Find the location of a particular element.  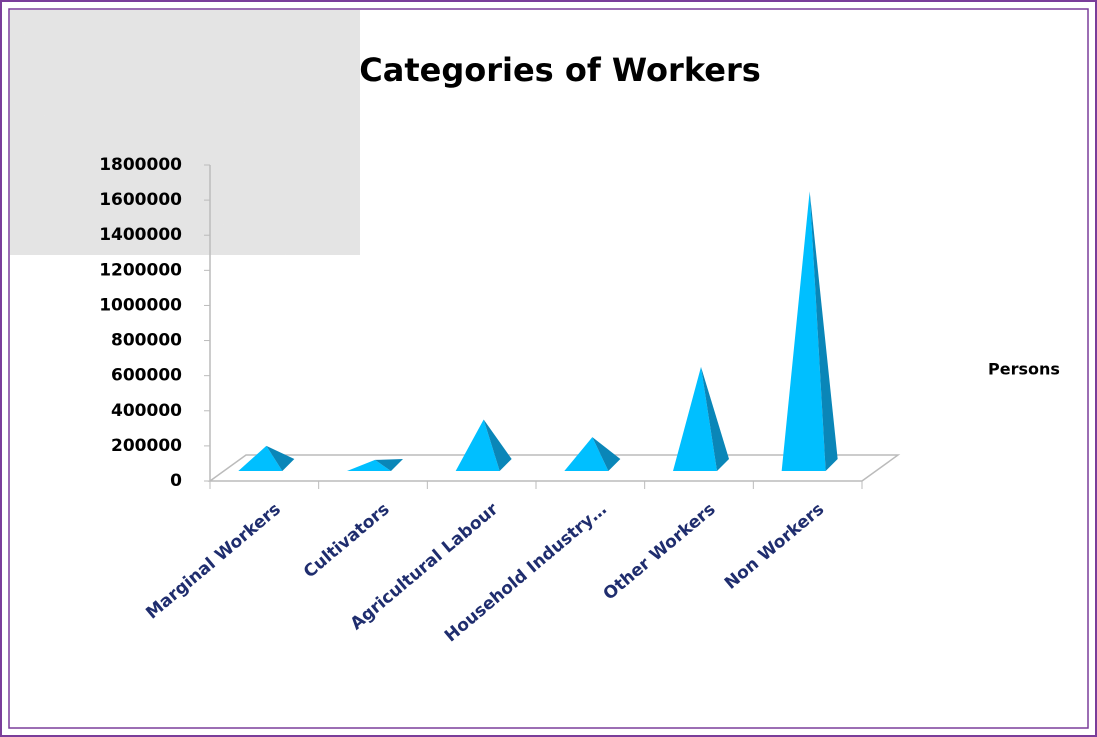

chart-title: Categories of Workers is located at coordinates (560, 70).